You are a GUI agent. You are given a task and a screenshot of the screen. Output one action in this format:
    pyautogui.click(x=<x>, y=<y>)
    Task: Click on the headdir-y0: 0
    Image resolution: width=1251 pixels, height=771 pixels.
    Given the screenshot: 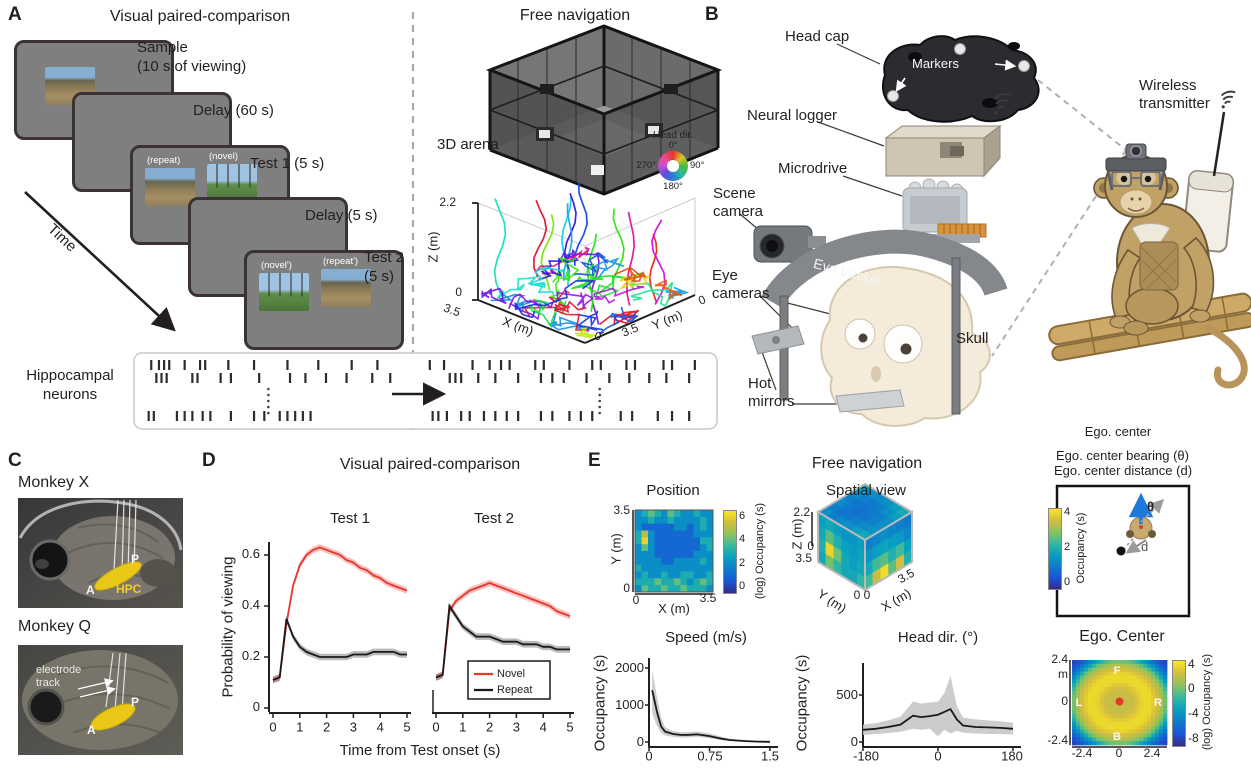 What is the action you would take?
    pyautogui.click(x=854, y=741)
    